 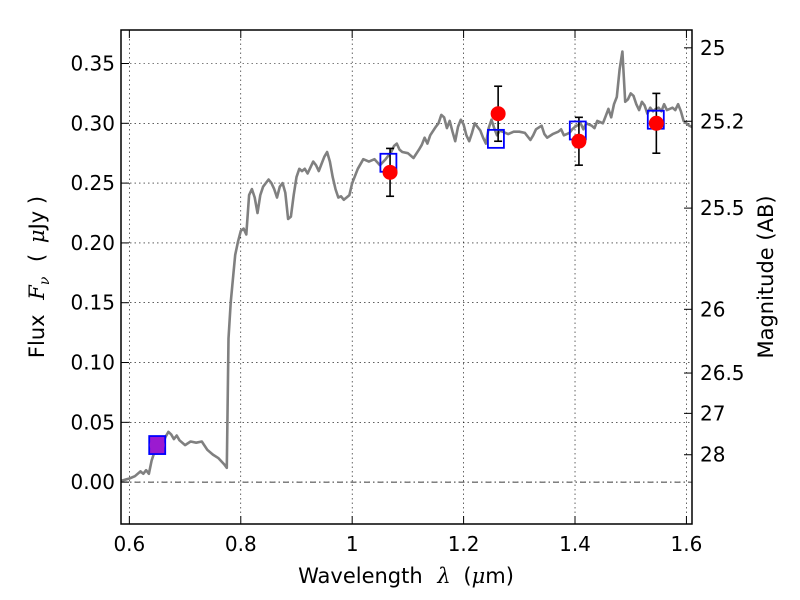 What do you see at coordinates (712, 48) in the screenshot?
I see `y2-tick-label: 25` at bounding box center [712, 48].